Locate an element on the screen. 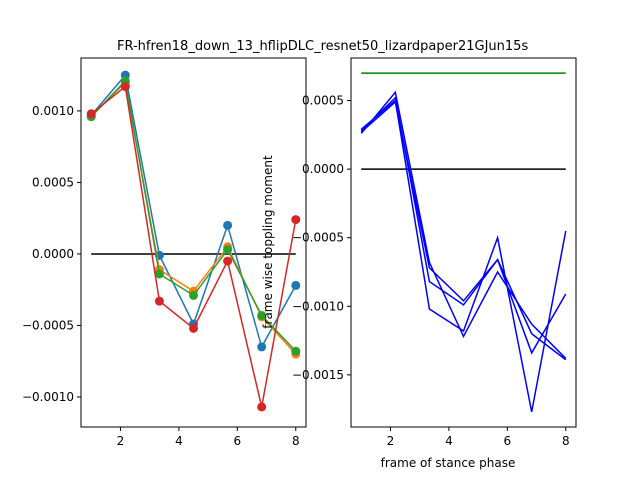 The image size is (640, 480). left-ytick-label: 0.0010 is located at coordinates (53, 111).